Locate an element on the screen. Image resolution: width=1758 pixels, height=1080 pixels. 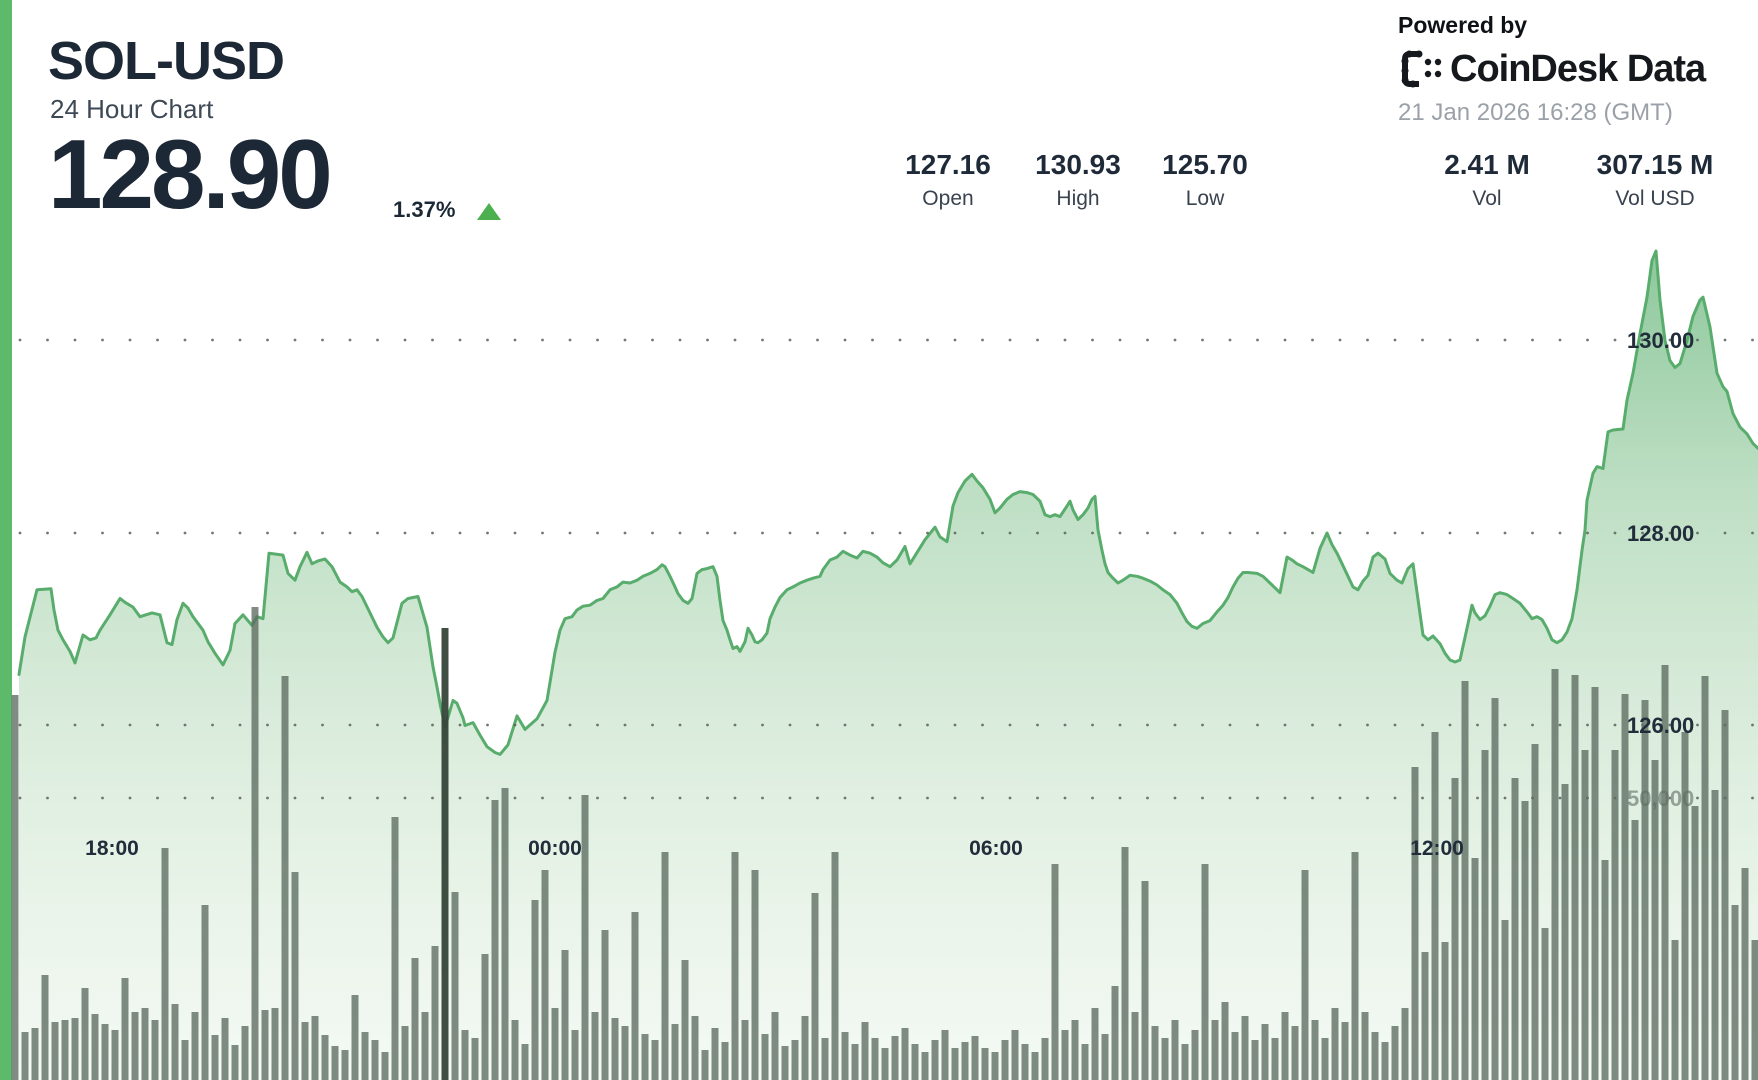
stat-label: High is located at coordinates (1078, 198).